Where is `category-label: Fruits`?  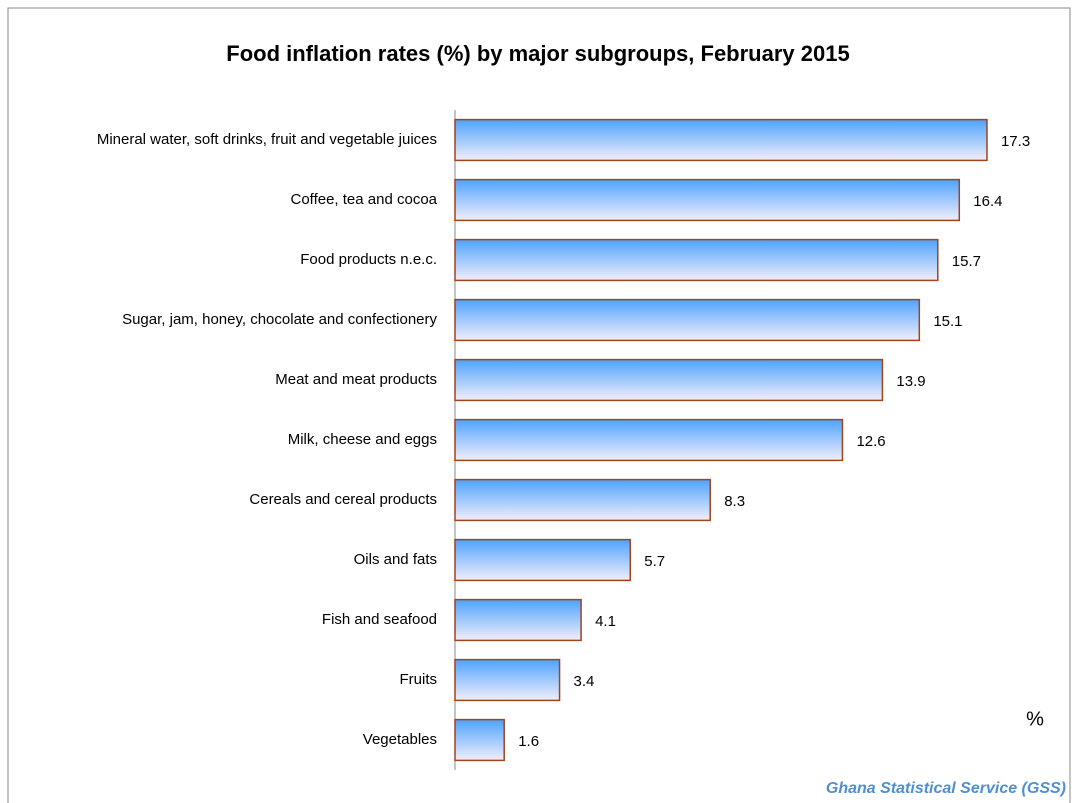
category-label: Fruits is located at coordinates (418, 679).